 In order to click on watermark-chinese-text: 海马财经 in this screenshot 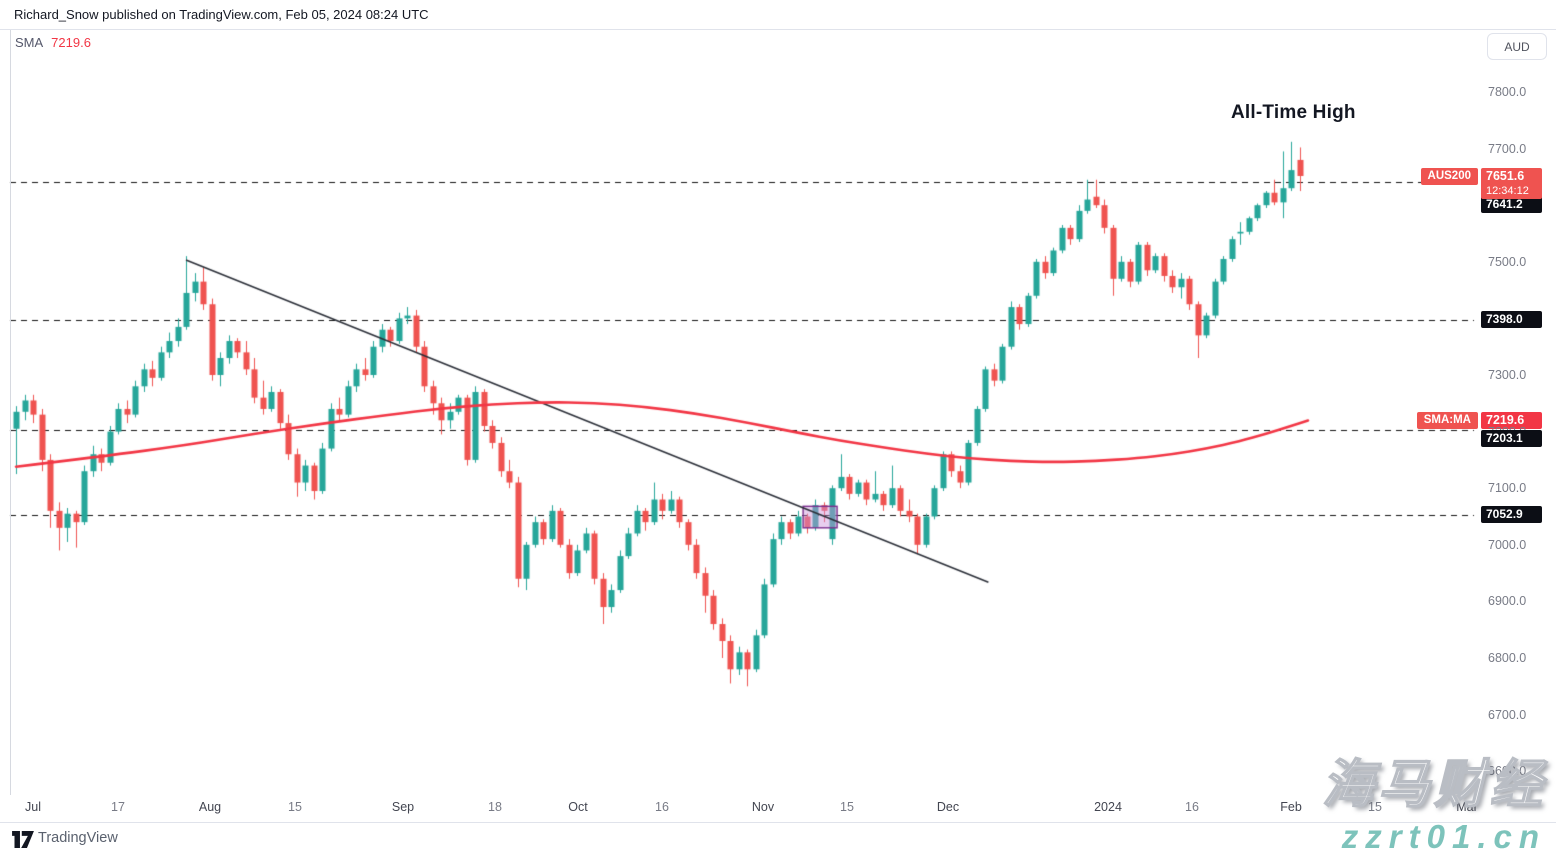, I will do `click(1433, 785)`.